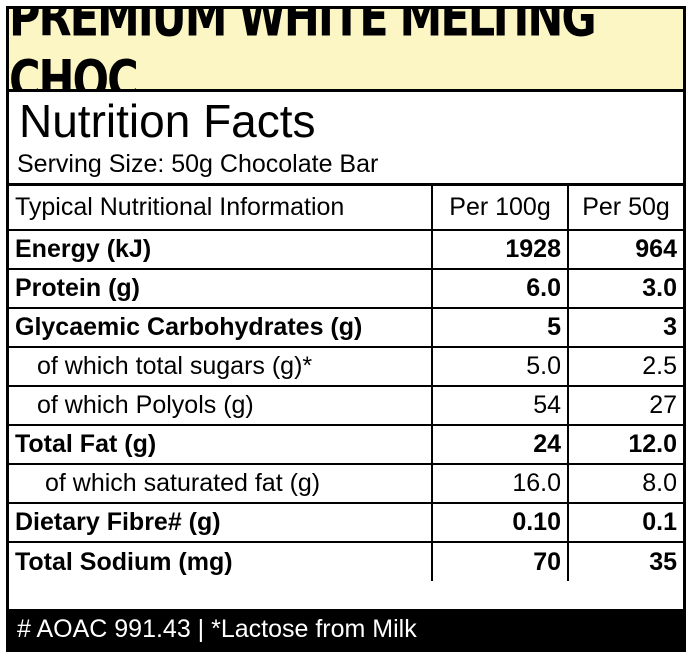  Describe the element at coordinates (221, 561) in the screenshot. I see `row-name: Total Sodium (mg)` at that location.